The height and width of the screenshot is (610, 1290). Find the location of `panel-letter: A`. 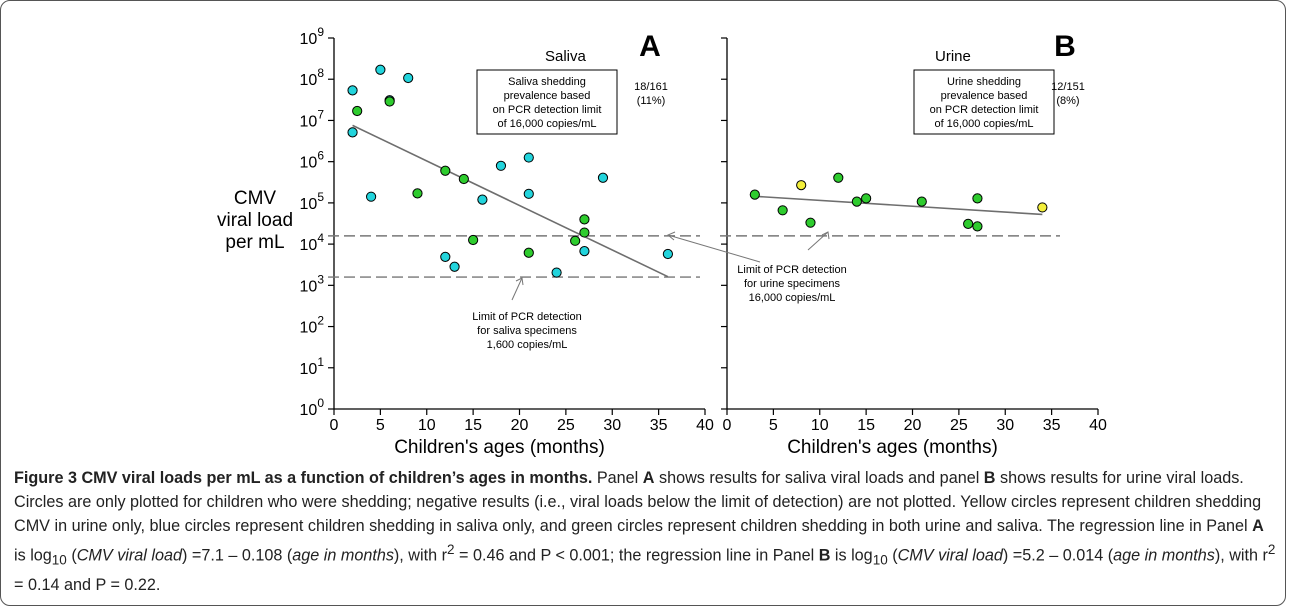

panel-letter: A is located at coordinates (650, 46).